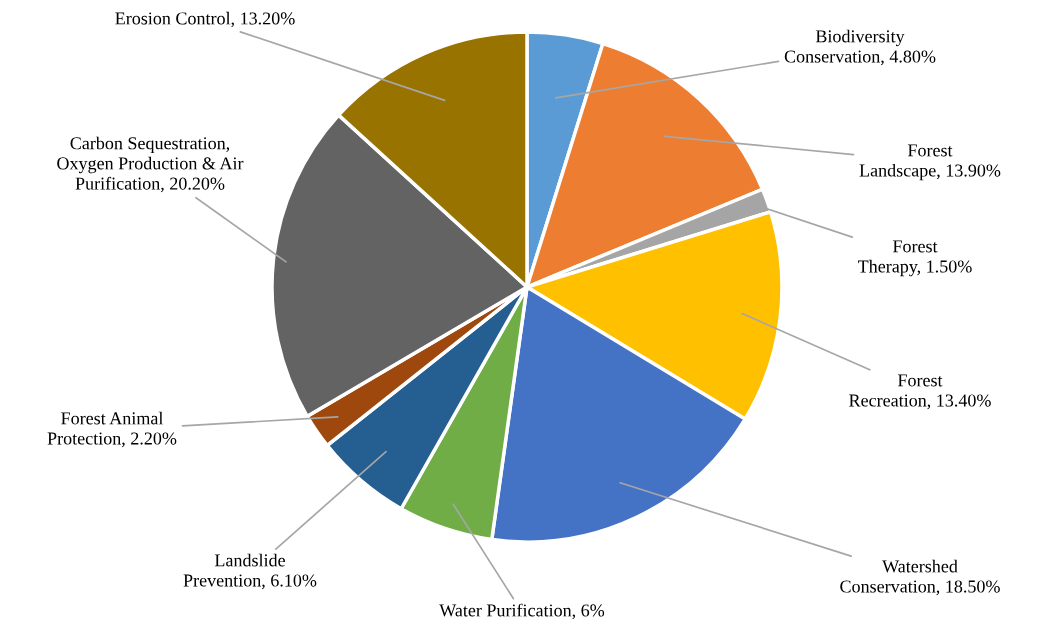  What do you see at coordinates (112, 429) in the screenshot?
I see `slice-label: Forest Animal Protection, 2.20%` at bounding box center [112, 429].